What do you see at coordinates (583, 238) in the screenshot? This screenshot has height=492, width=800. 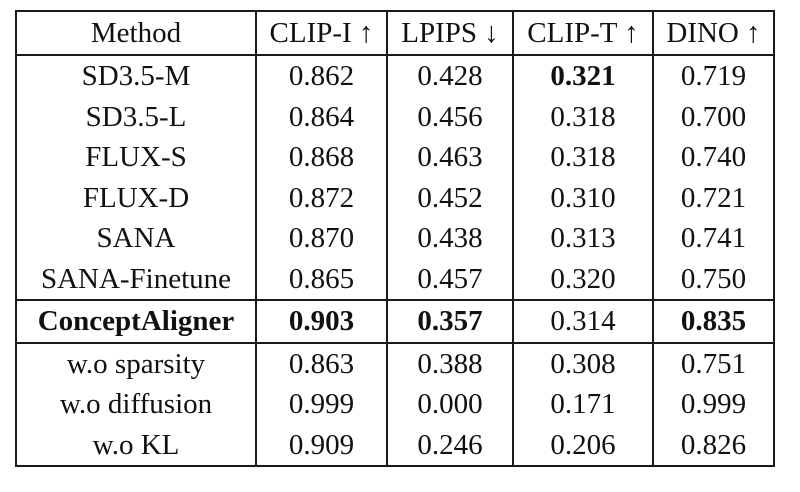 I see `clip-t-cell: 0.313` at bounding box center [583, 238].